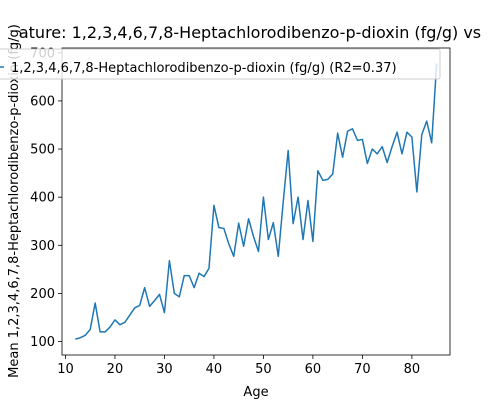 The width and height of the screenshot is (500, 400). I want to click on y-tick-label: 300, so click(42, 246).